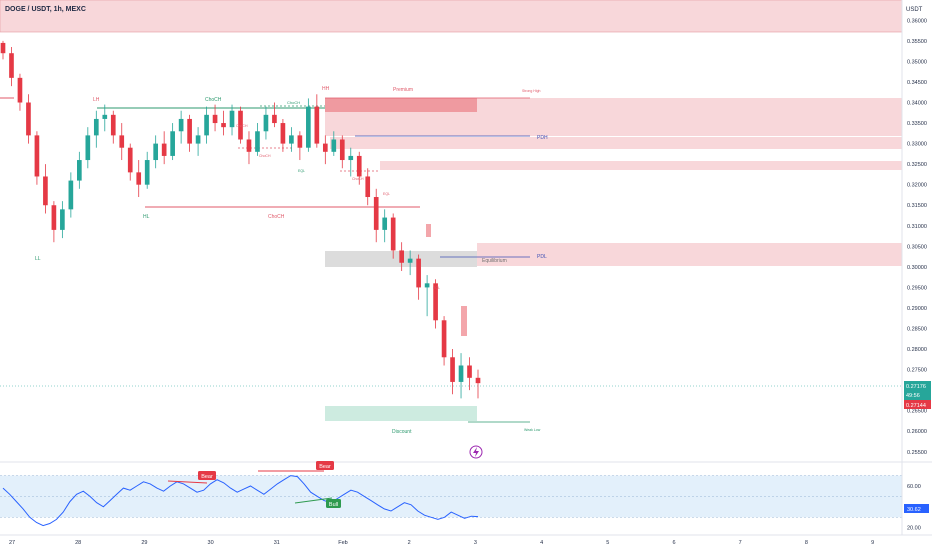  Describe the element at coordinates (917, 330) in the screenshot. I see `price-tick-label: 0.28500` at that location.